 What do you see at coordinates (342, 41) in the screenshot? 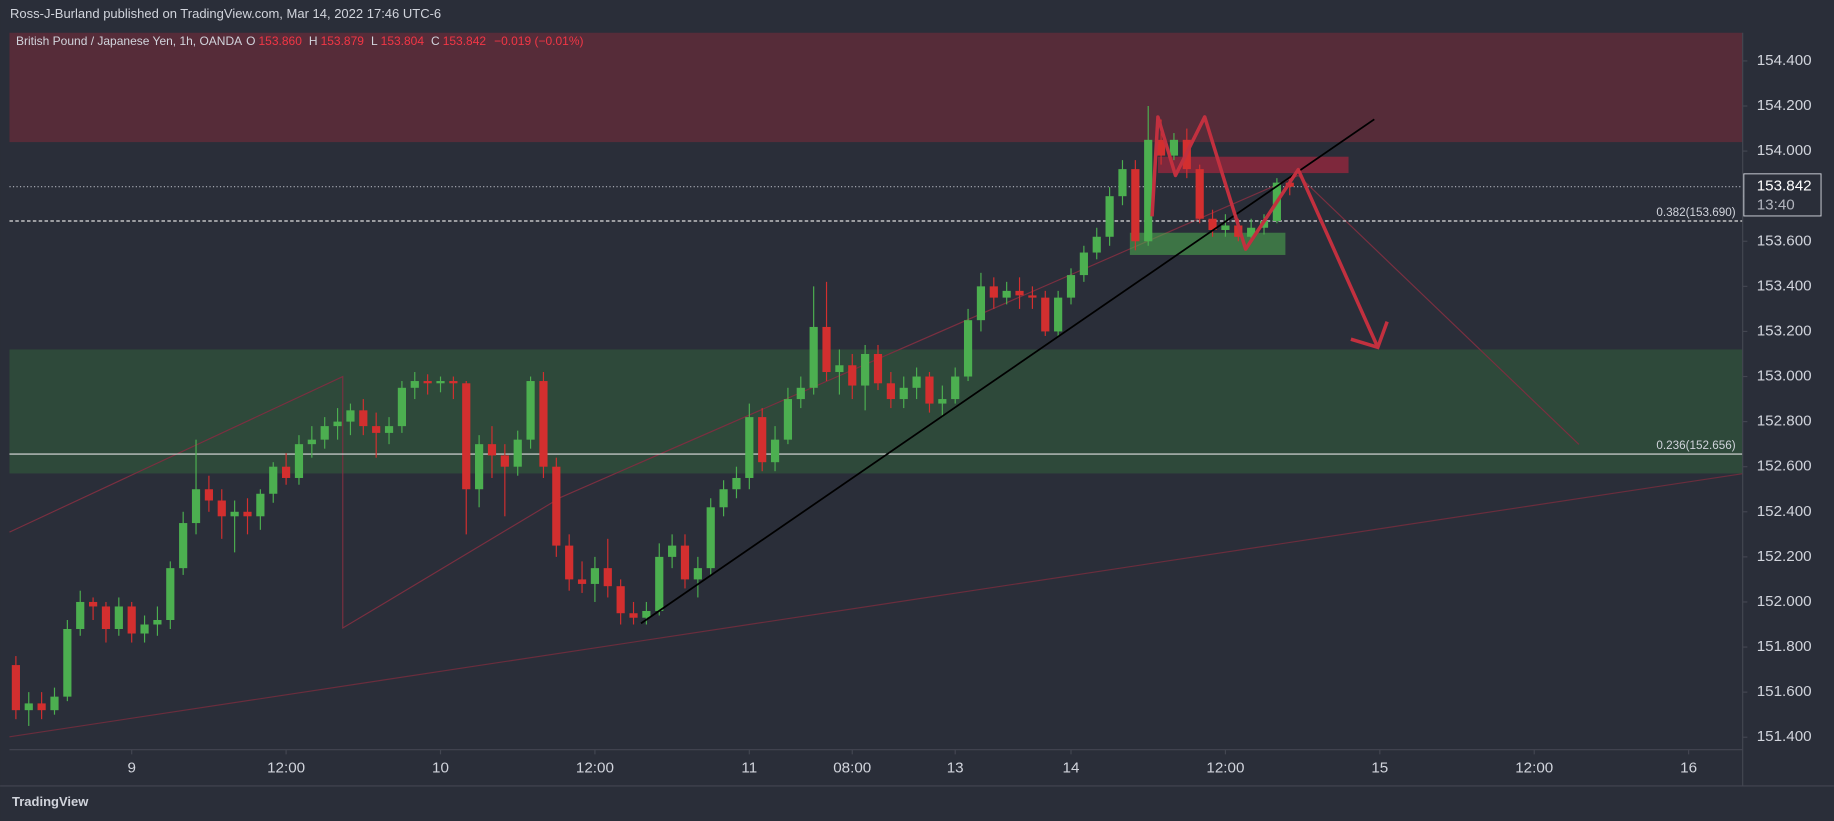
I see `ohlc-value: 153.879` at bounding box center [342, 41].